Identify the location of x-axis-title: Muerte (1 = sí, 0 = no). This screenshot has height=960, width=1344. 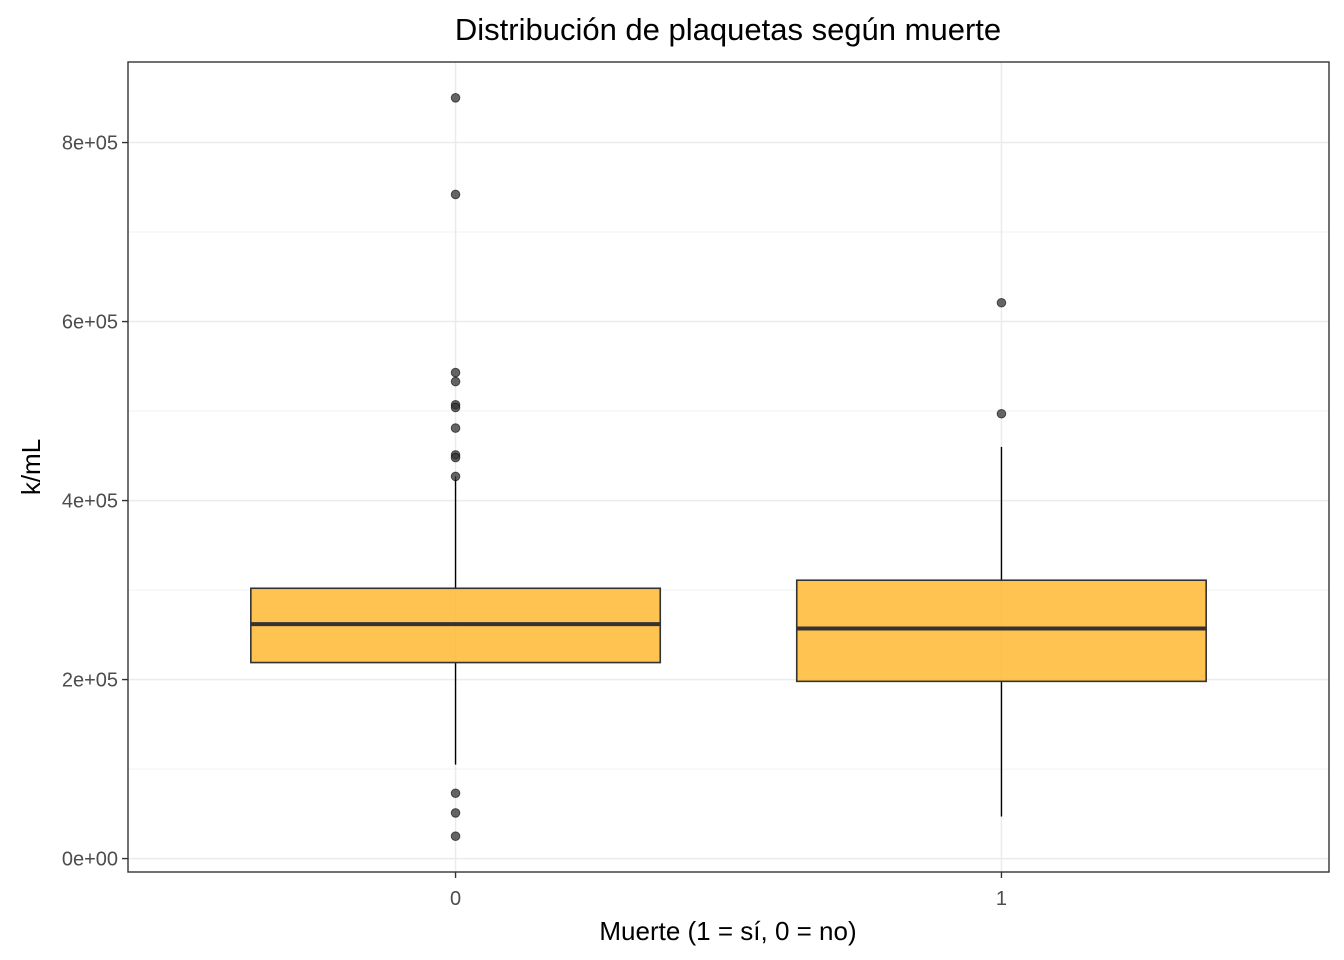
(727, 931).